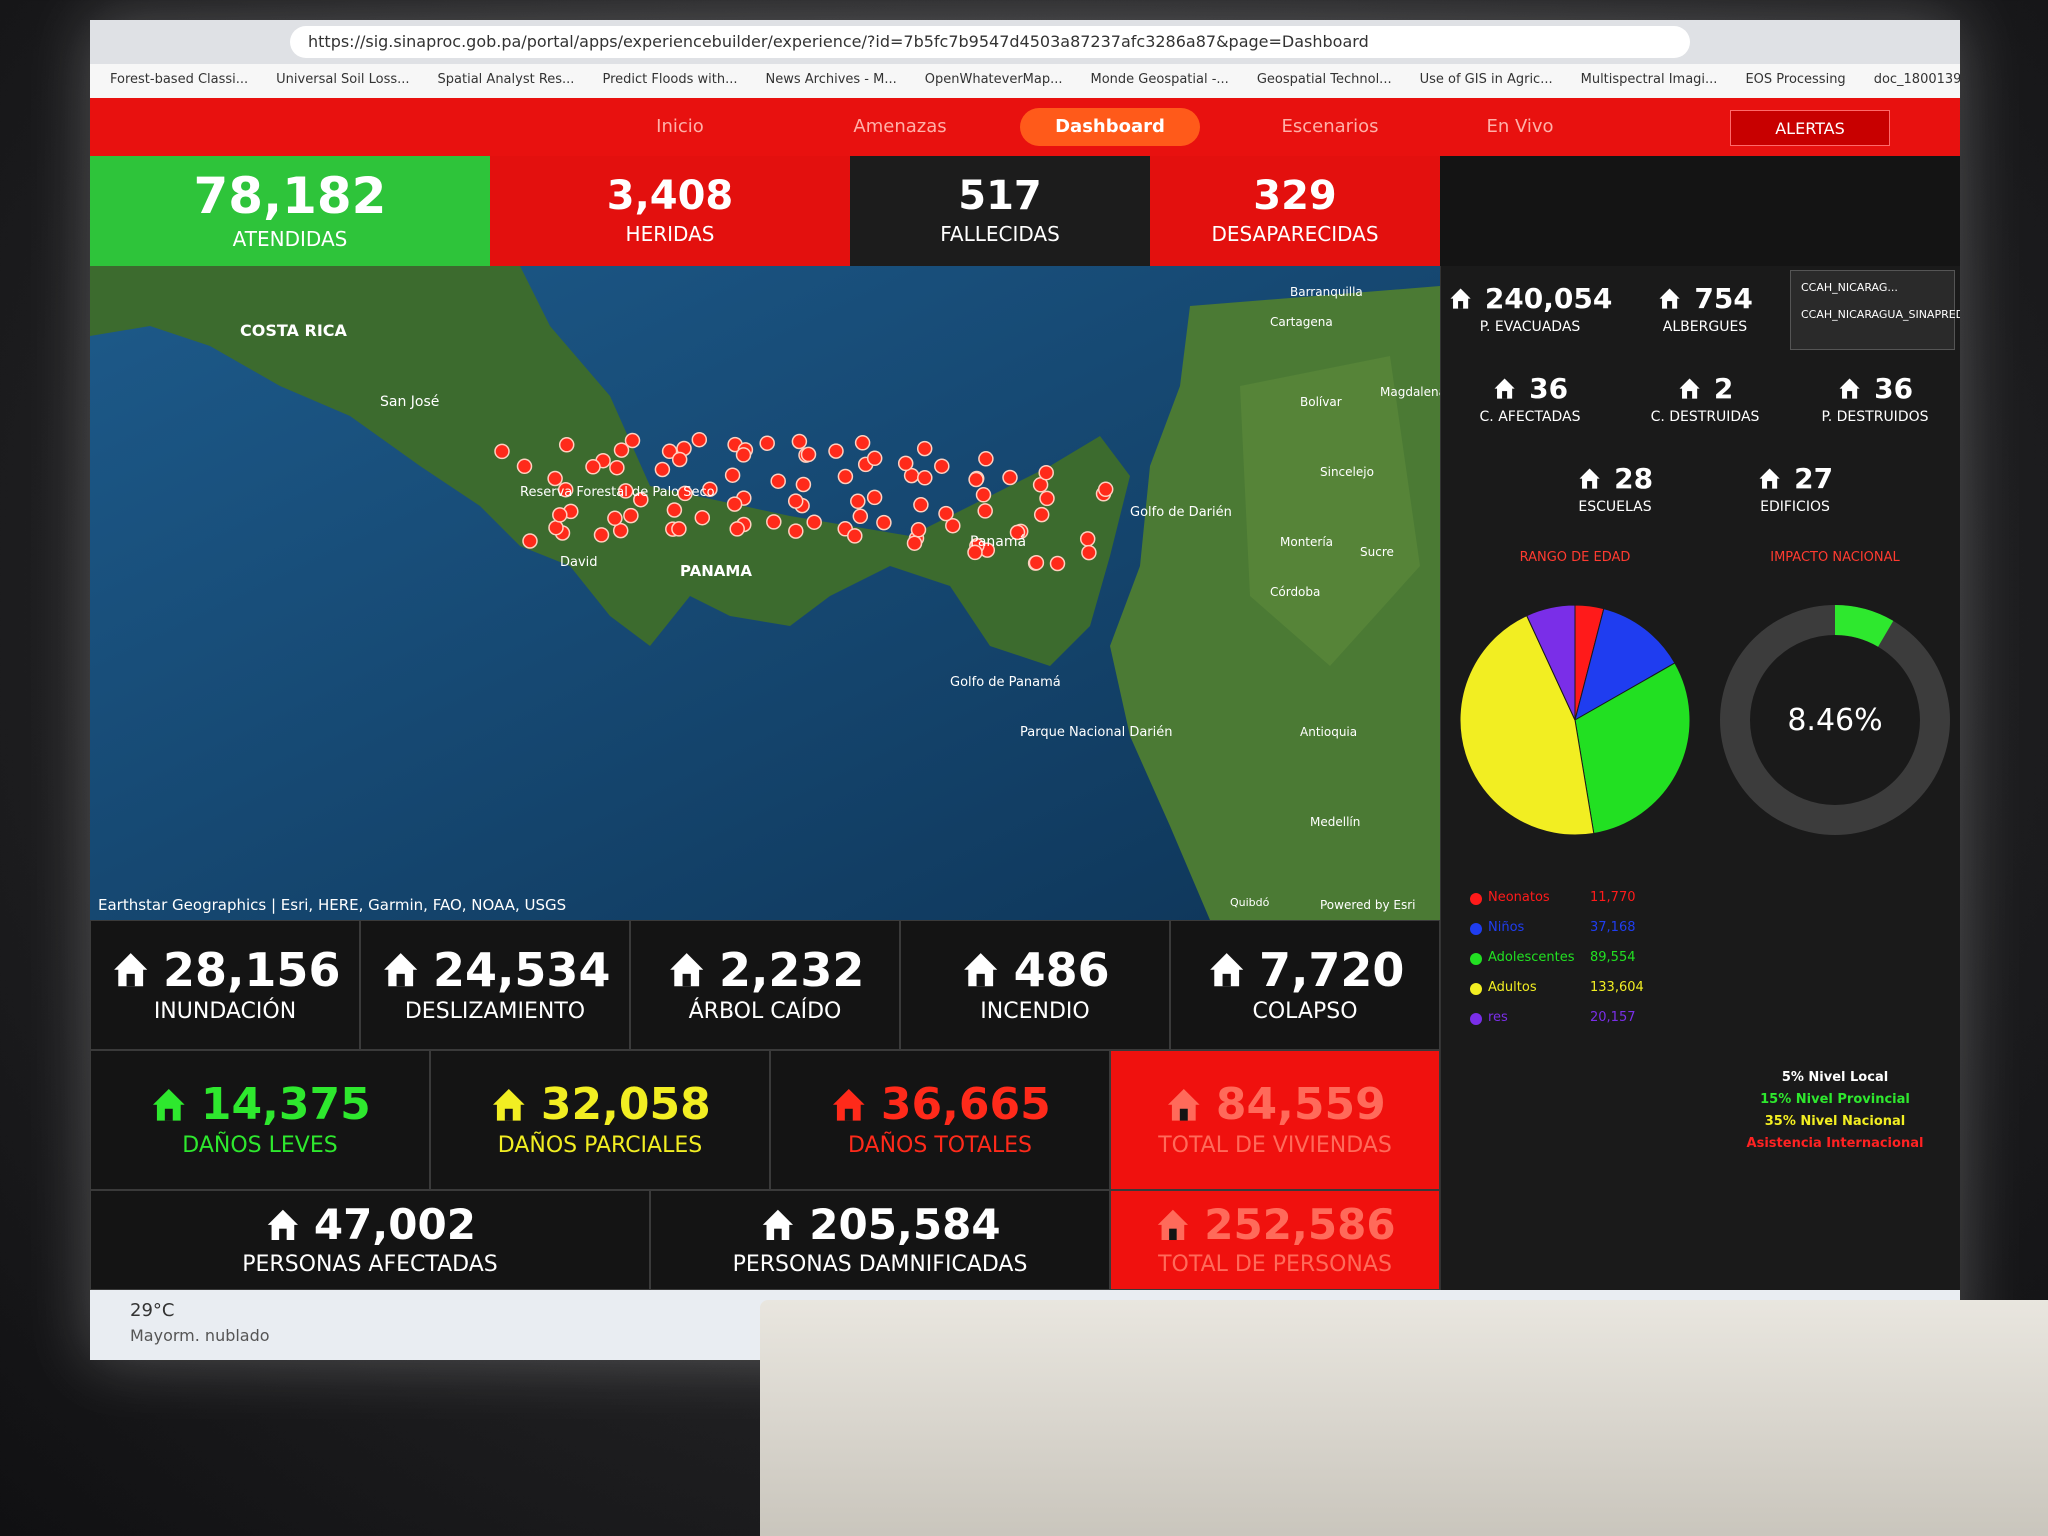  What do you see at coordinates (1723, 298) in the screenshot?
I see `stat-value: 754` at bounding box center [1723, 298].